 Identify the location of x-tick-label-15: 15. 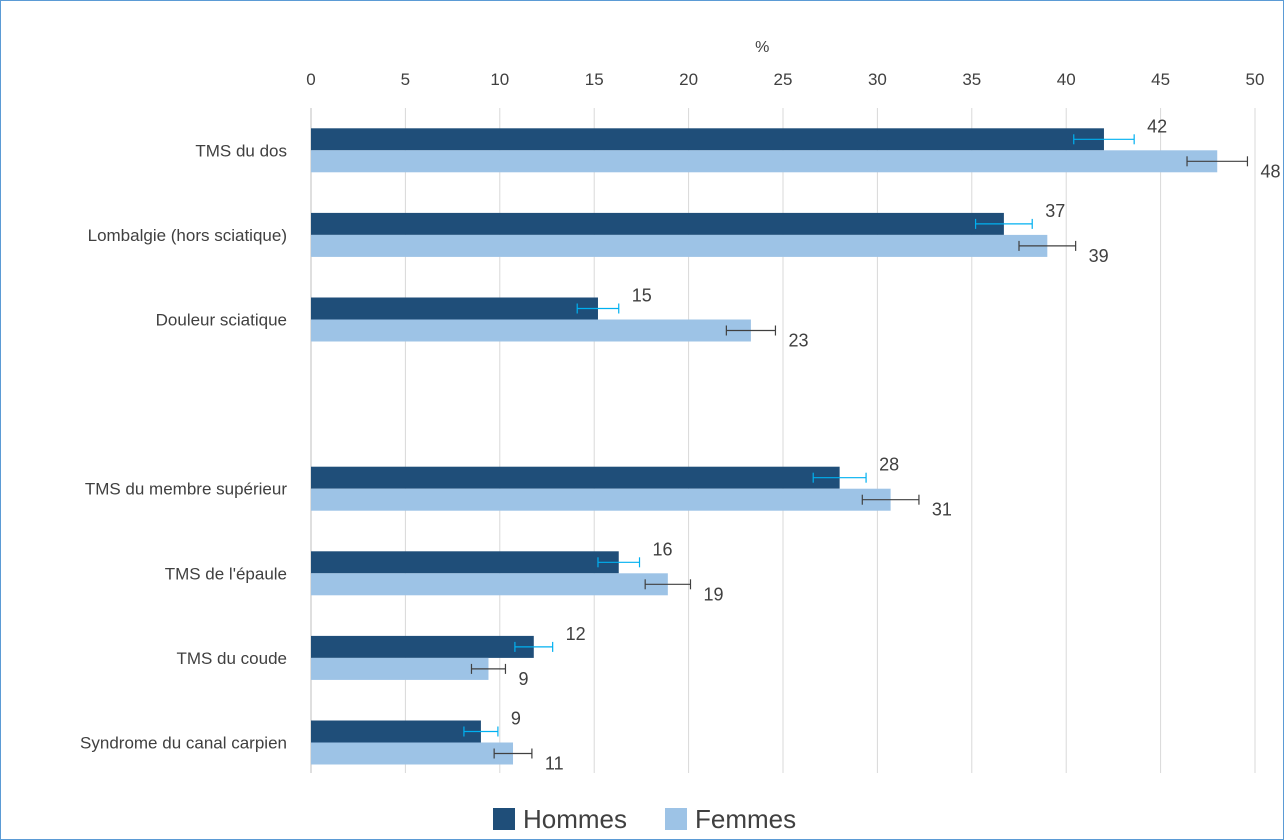
(594, 79).